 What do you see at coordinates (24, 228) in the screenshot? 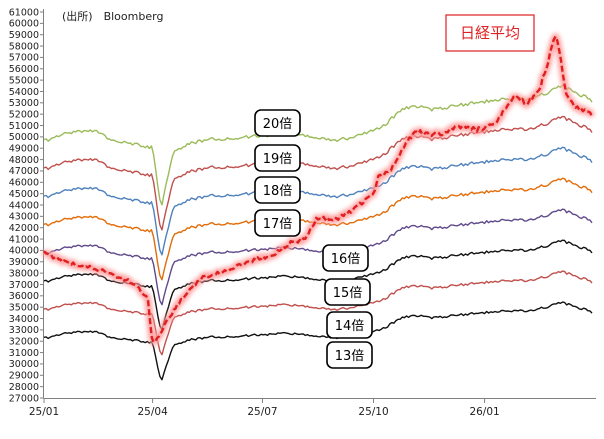
I see `y-tick-label: 42000` at bounding box center [24, 228].